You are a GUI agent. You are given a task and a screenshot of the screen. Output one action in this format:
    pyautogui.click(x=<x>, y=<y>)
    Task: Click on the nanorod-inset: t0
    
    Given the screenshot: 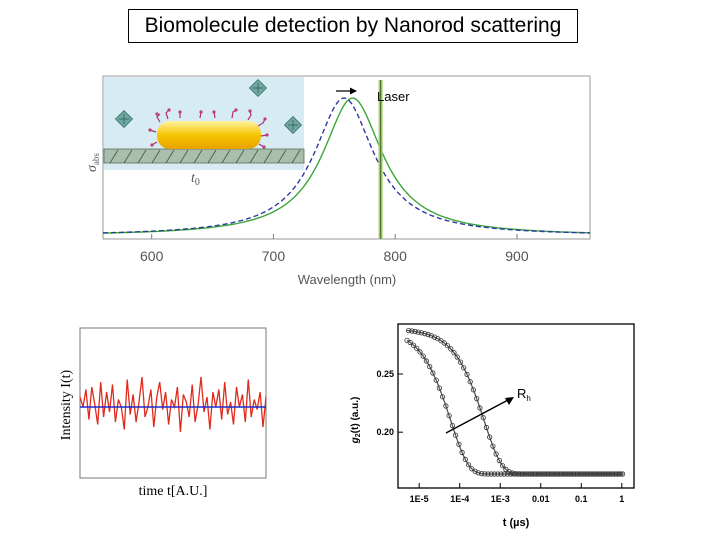 What is the action you would take?
    pyautogui.click(x=204, y=132)
    